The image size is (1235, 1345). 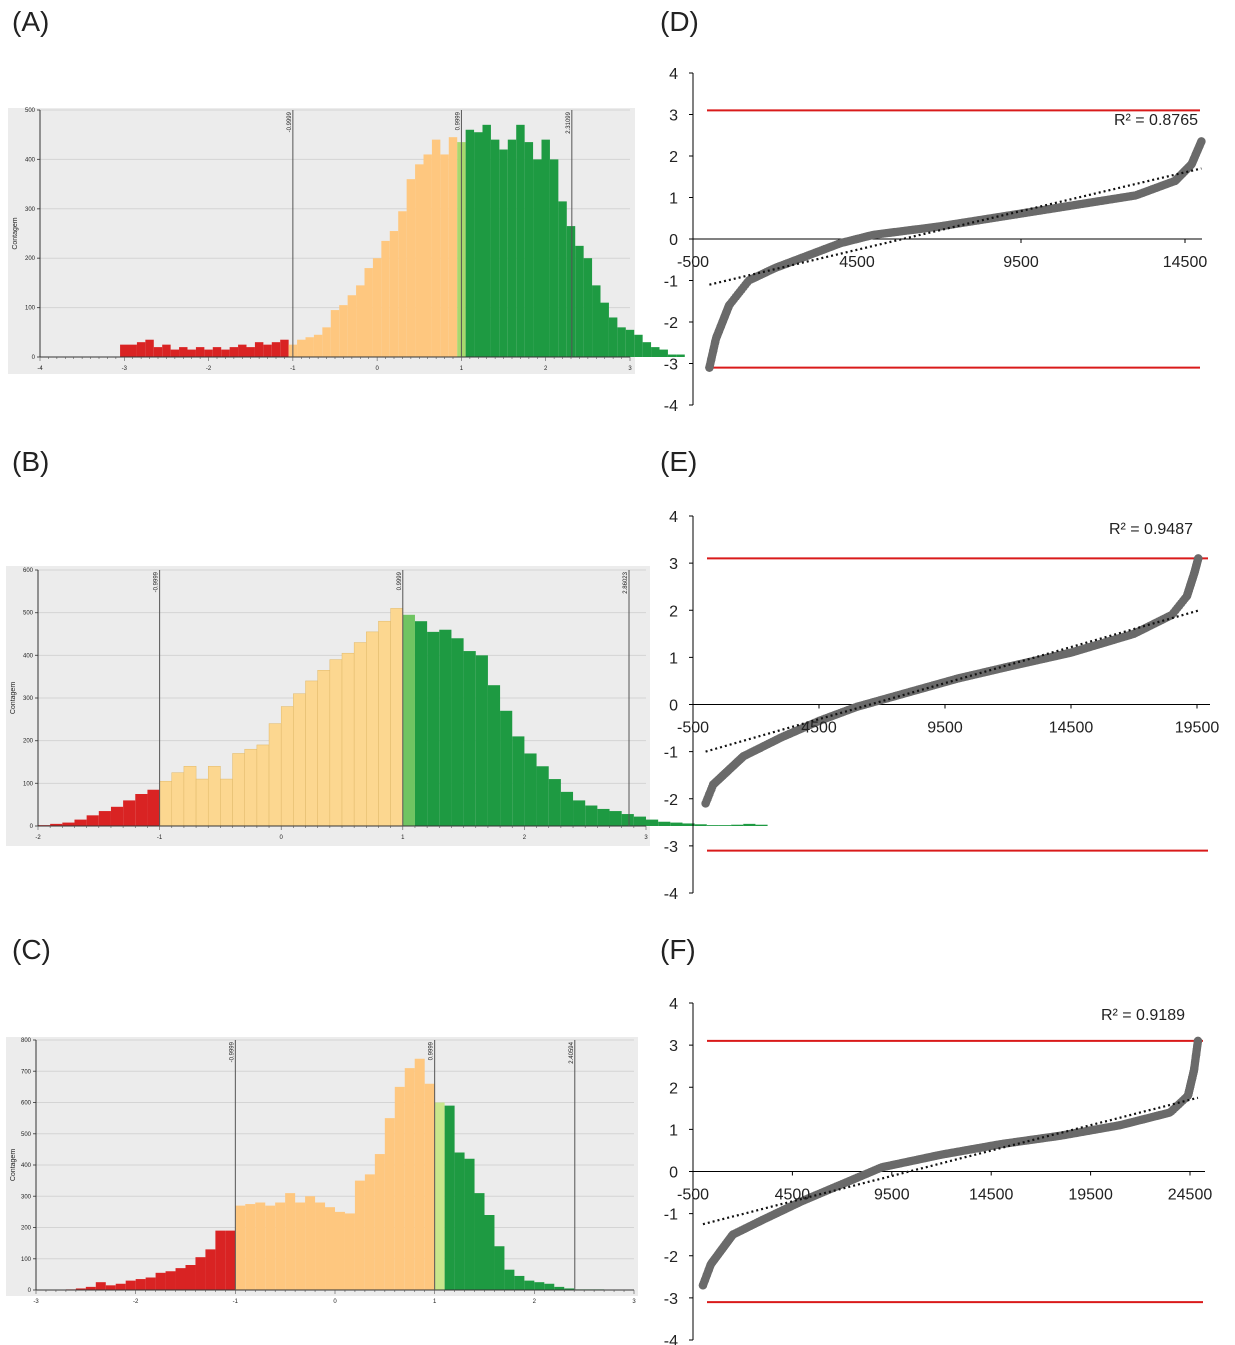 What do you see at coordinates (30, 160) in the screenshot?
I see `hist-0-ytick-label: 400` at bounding box center [30, 160].